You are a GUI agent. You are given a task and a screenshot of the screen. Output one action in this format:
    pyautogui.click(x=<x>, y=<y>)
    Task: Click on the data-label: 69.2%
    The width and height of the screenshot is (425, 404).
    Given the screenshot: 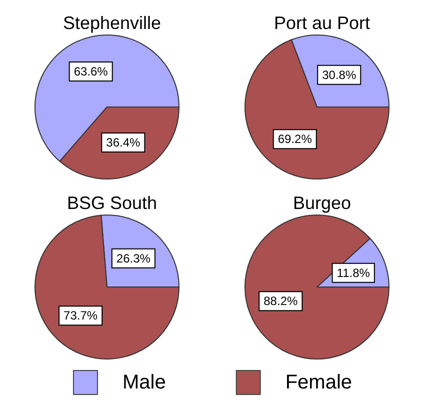 What is the action you would take?
    pyautogui.click(x=295, y=139)
    